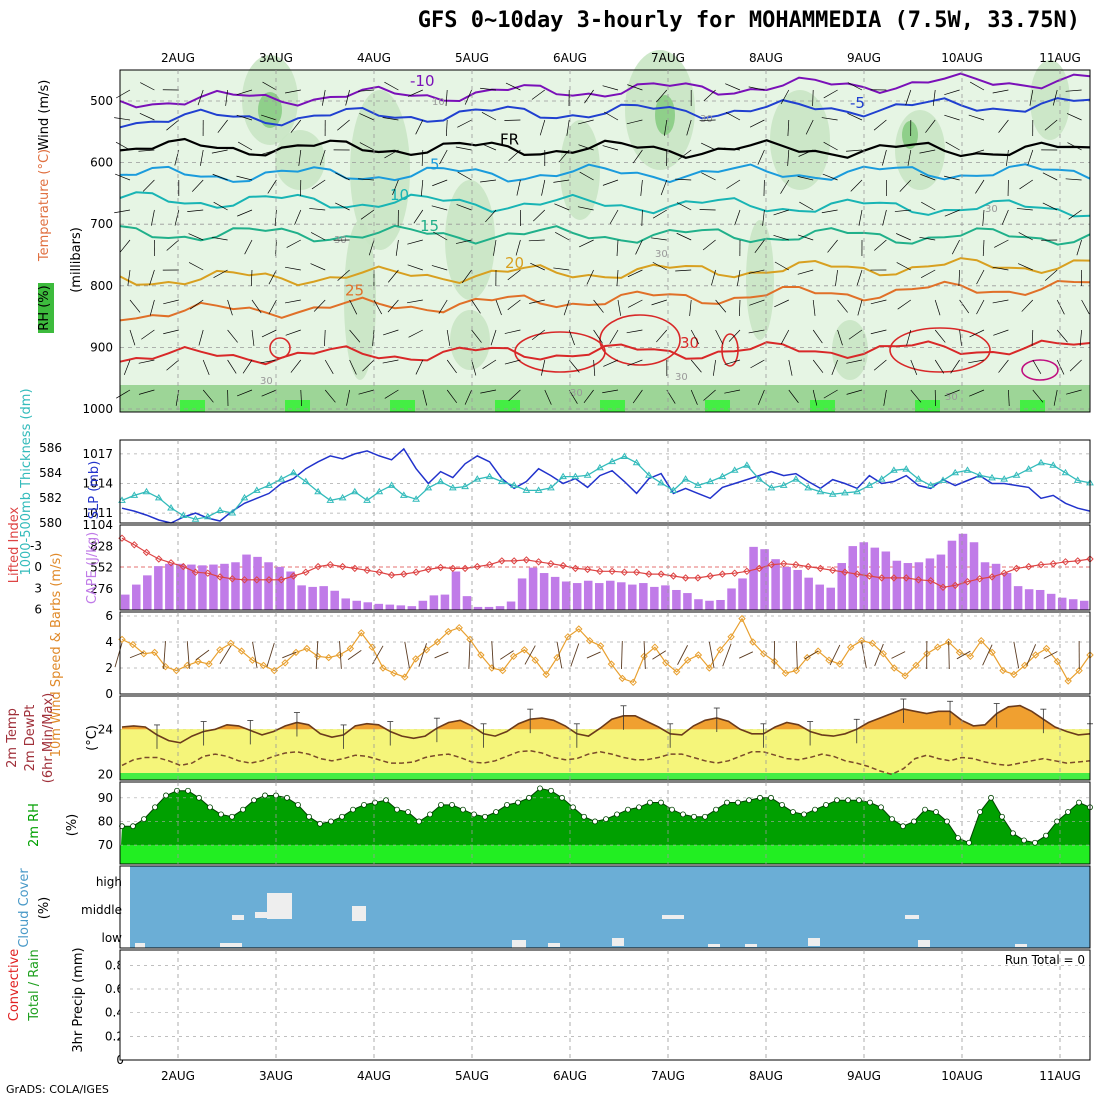 This screenshot has height=1100, width=1100. What do you see at coordinates (850, 350) in the screenshot?
I see `rh-shade` at bounding box center [850, 350].